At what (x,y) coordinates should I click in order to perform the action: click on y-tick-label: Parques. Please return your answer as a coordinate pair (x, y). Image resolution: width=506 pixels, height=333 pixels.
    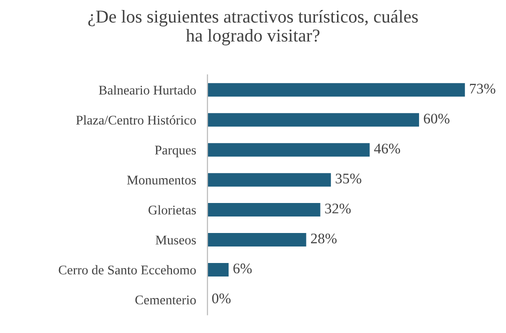
    Looking at the image, I should click on (175, 152).